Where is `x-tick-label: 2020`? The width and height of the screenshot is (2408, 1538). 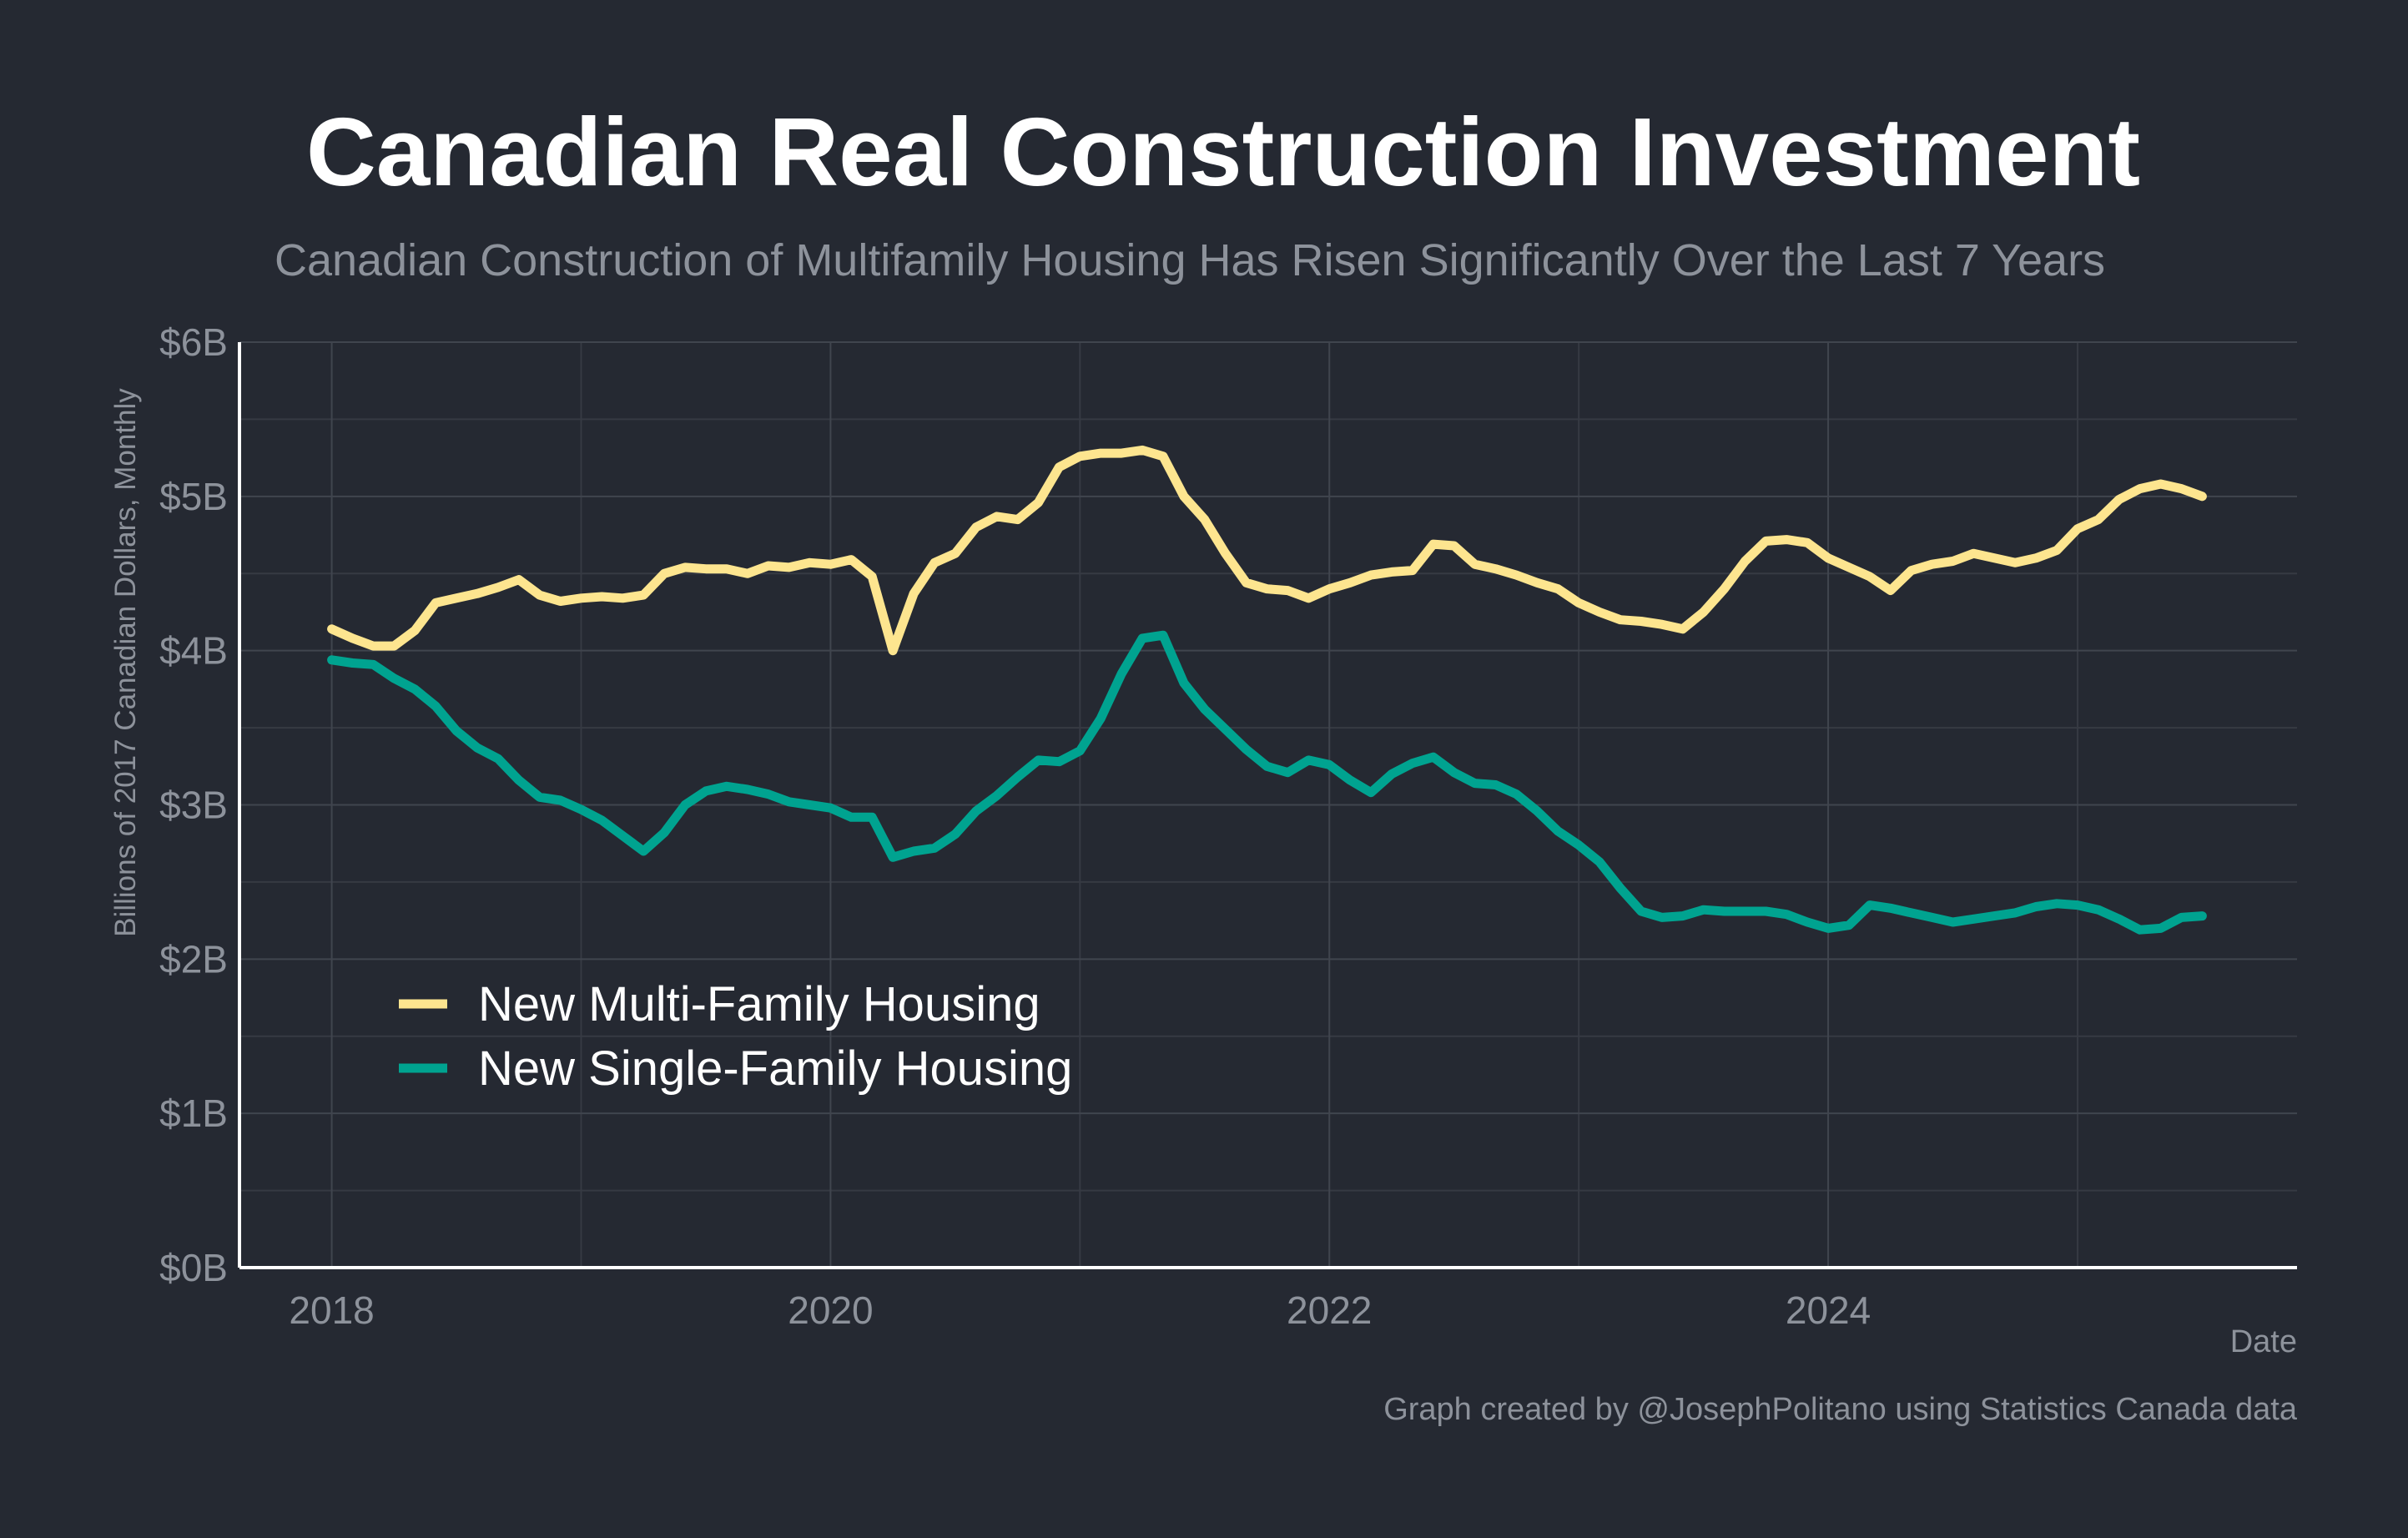
x-tick-label: 2020 is located at coordinates (830, 1310).